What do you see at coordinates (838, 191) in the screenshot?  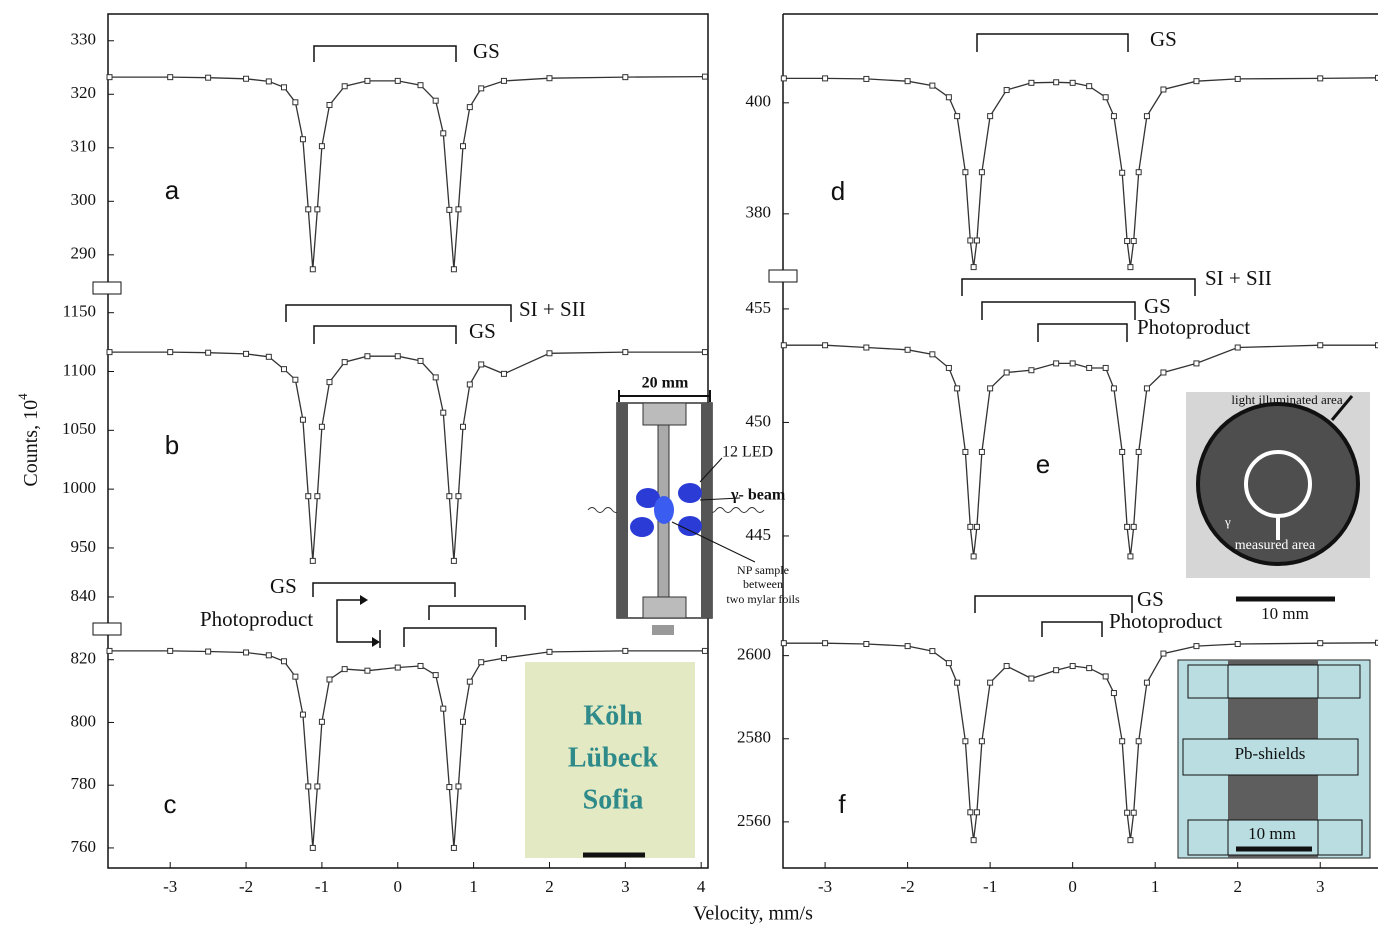 I see `panel-label: d` at bounding box center [838, 191].